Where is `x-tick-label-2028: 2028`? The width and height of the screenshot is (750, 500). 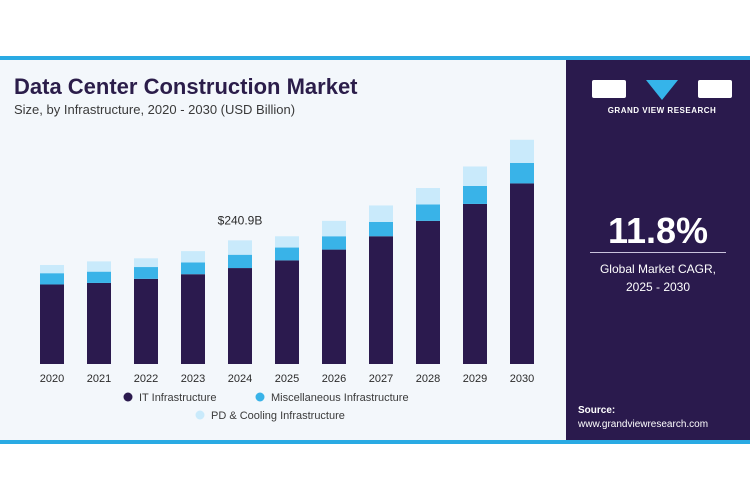 x-tick-label-2028: 2028 is located at coordinates (428, 379).